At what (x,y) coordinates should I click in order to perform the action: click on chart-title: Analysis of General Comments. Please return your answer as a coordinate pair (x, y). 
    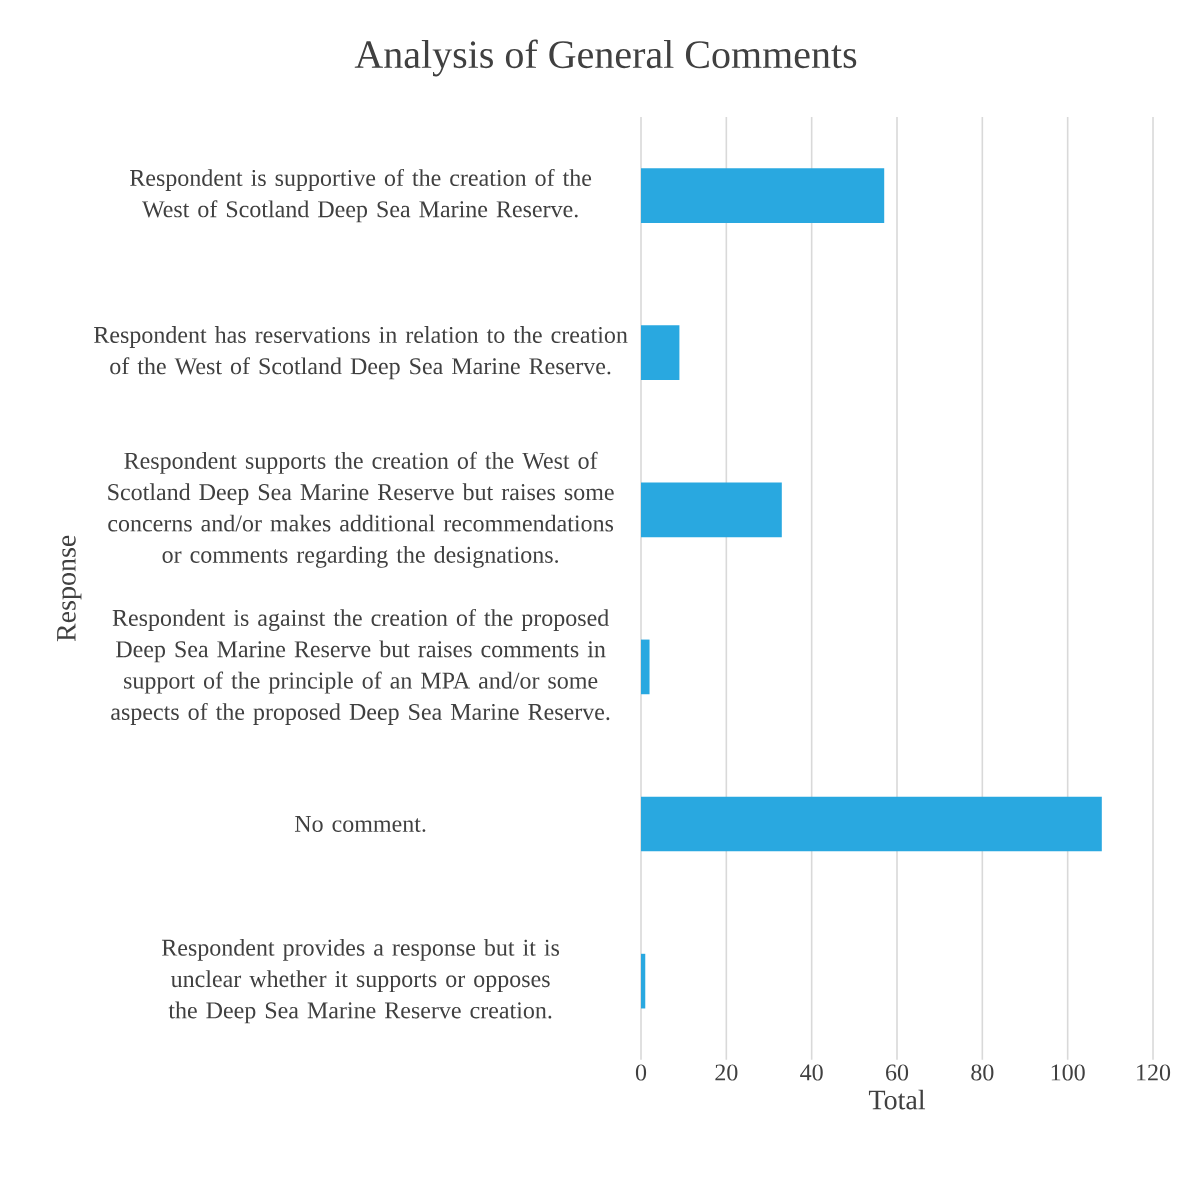
    Looking at the image, I should click on (605, 58).